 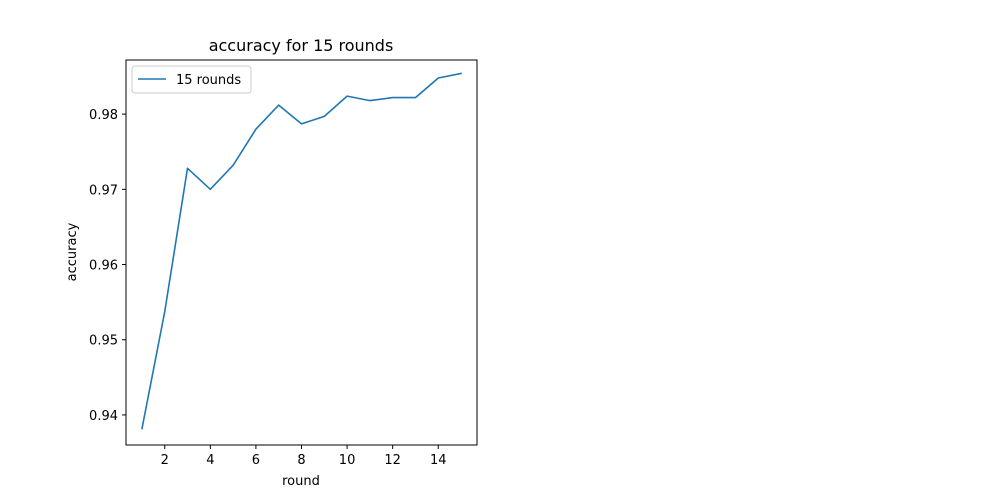 I want to click on y-tick-label: 0.96, so click(x=103, y=266).